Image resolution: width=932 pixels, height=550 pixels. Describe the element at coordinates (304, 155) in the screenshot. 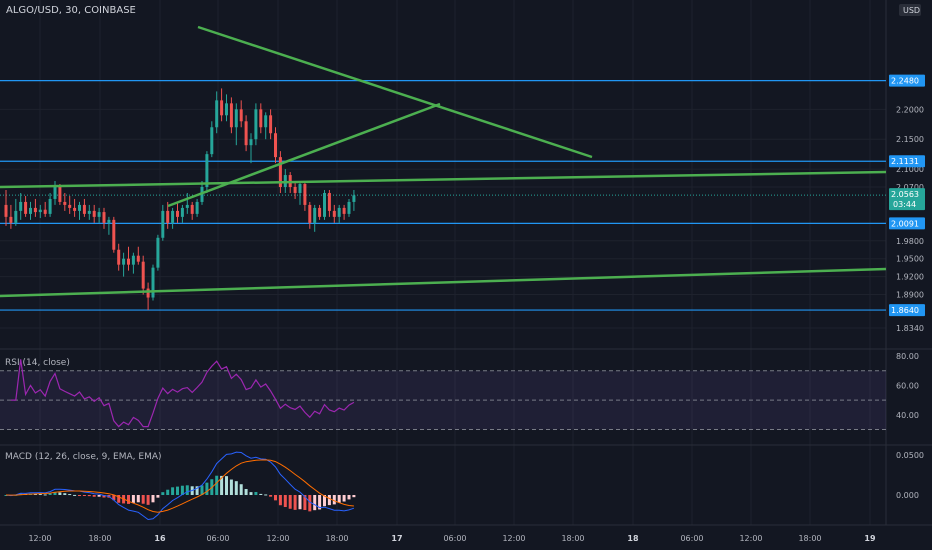

I see `trendline-rising-support` at that location.